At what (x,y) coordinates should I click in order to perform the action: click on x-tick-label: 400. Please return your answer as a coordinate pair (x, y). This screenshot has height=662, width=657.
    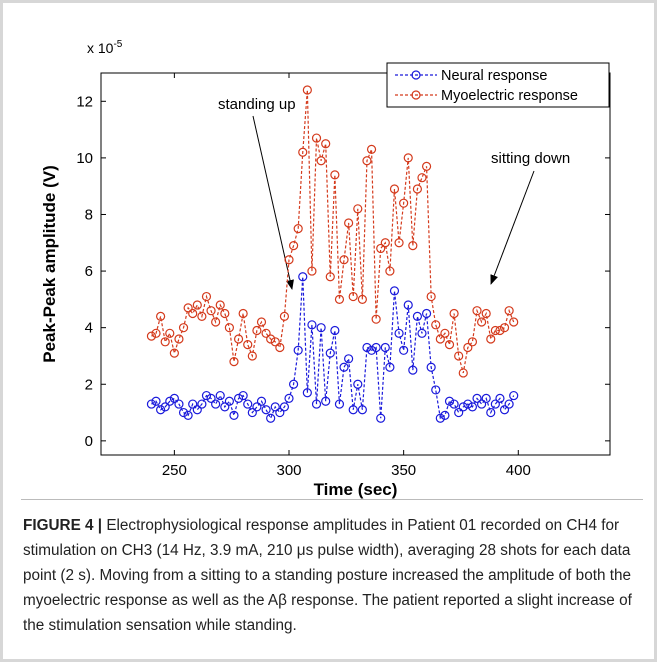
    Looking at the image, I should click on (518, 470).